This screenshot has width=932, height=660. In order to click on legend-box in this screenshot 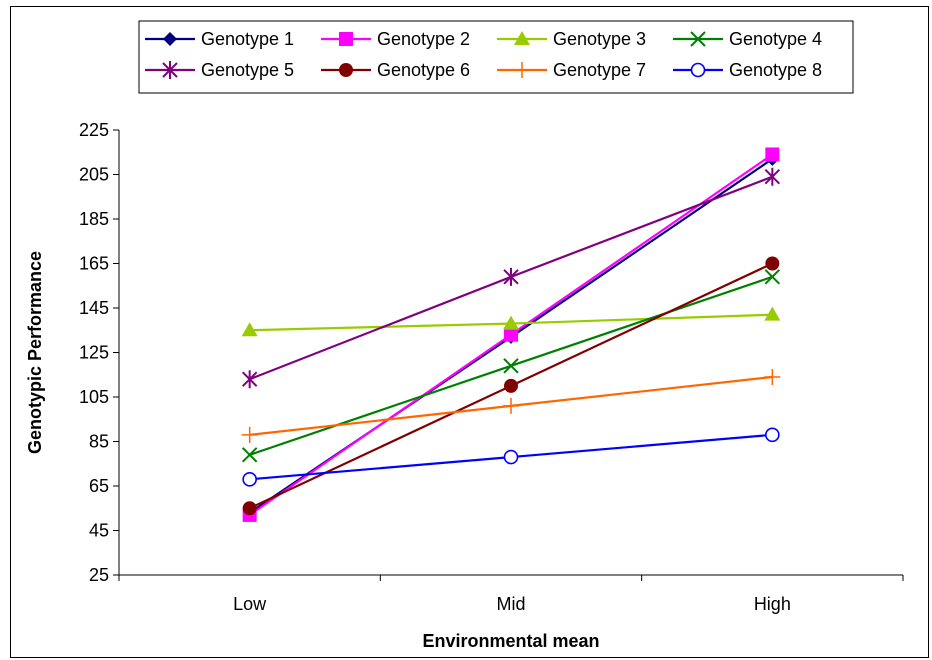, I will do `click(496, 57)`.